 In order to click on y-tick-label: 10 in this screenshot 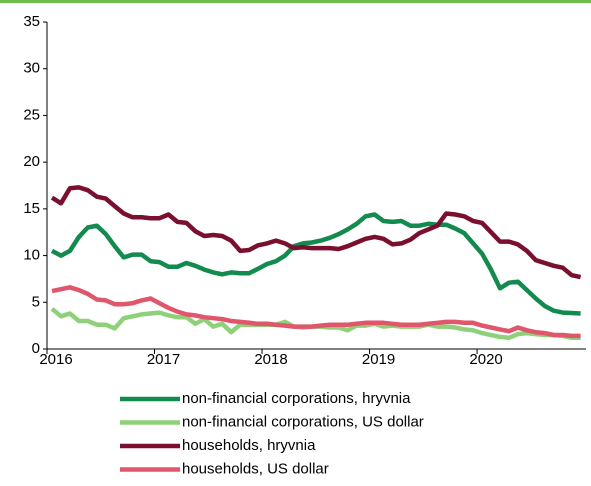, I will do `click(31, 255)`.